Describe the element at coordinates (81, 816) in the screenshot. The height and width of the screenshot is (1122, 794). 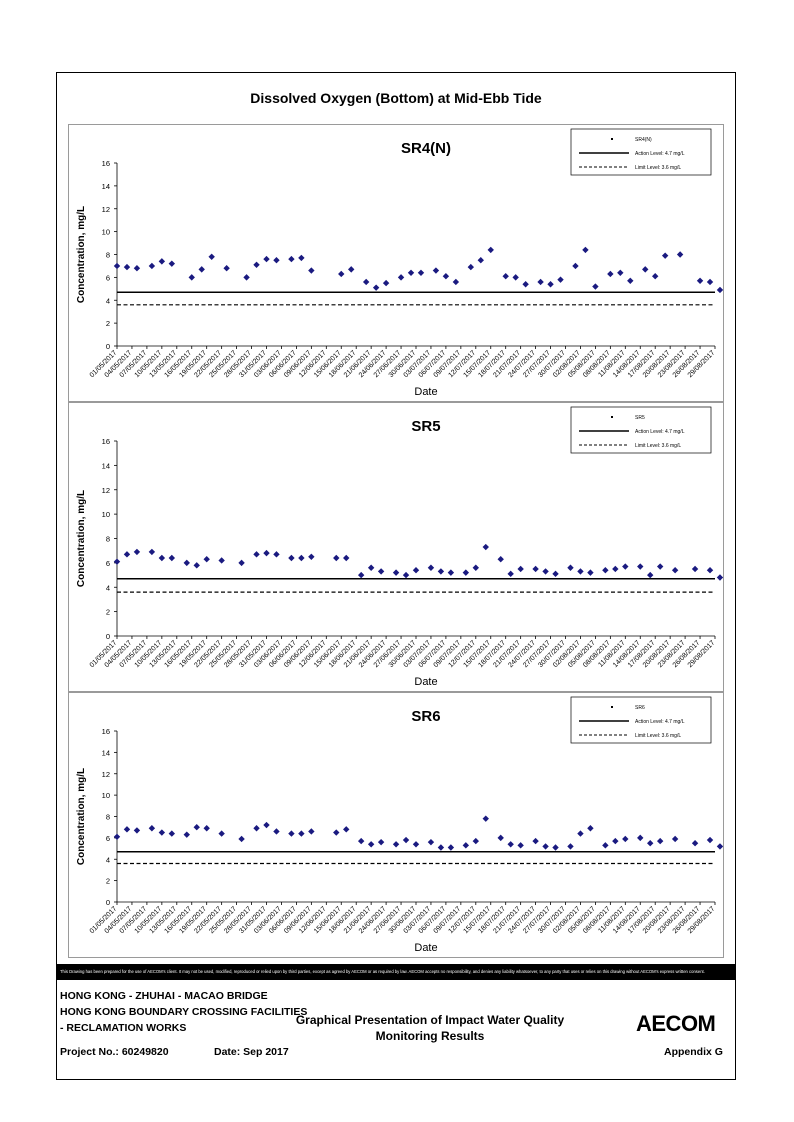
I see `chart3-y-axis-label: Concentration, mg/L` at that location.